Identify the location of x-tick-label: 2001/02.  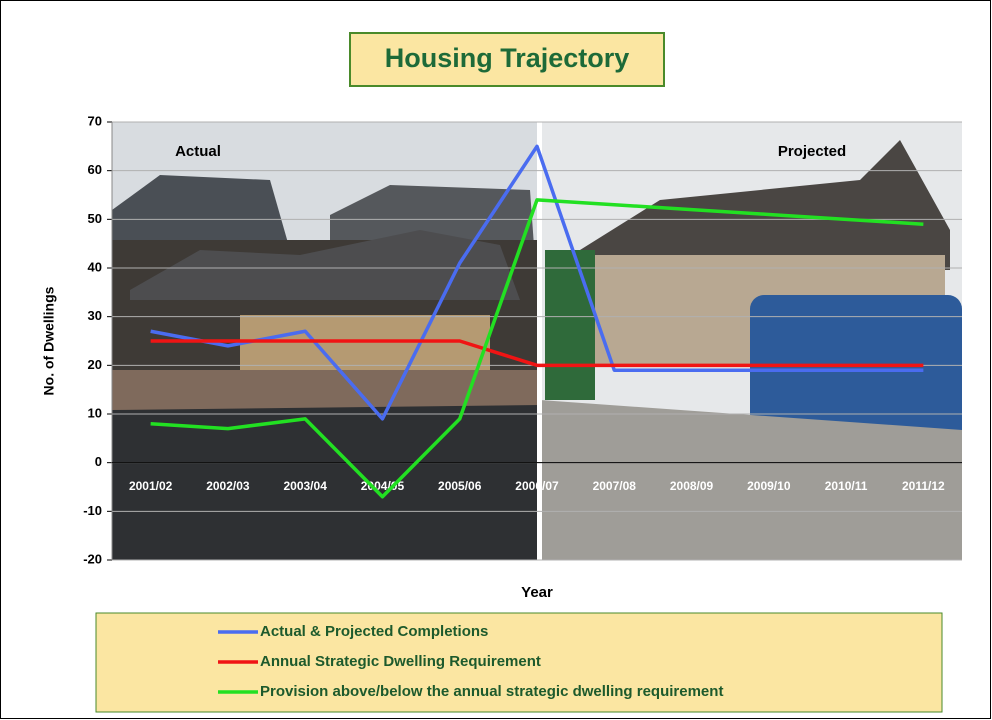
(151, 486).